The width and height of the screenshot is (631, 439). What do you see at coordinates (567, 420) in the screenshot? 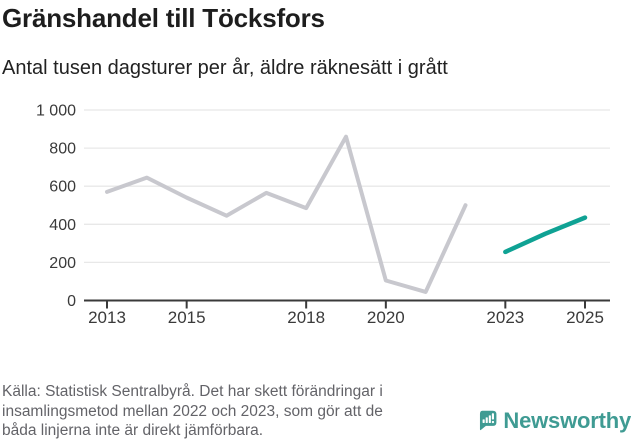
I see `newsworthy-wordmark: Newsworthy` at bounding box center [567, 420].